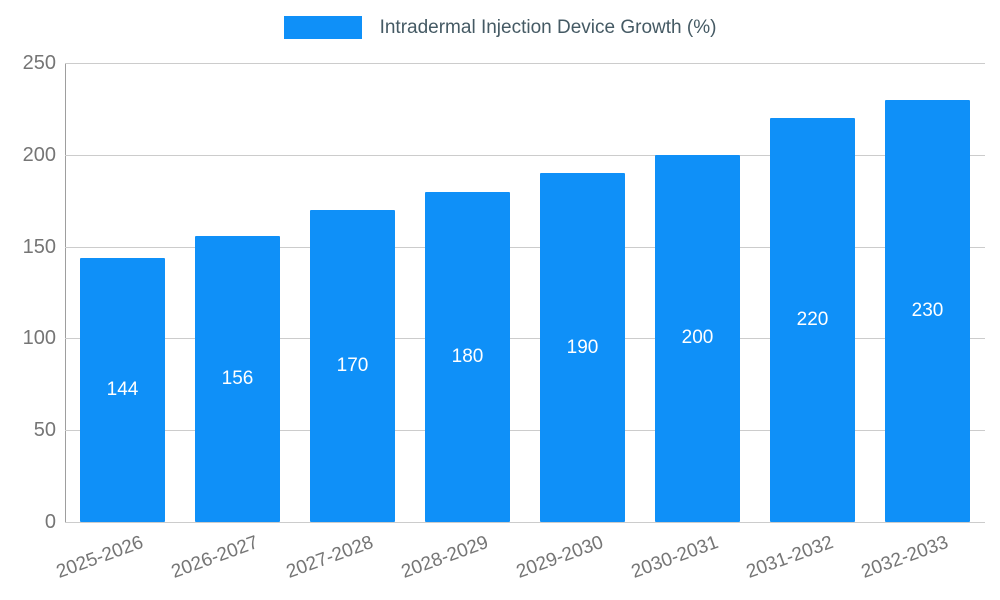 This screenshot has height=600, width=1000. Describe the element at coordinates (39, 338) in the screenshot. I see `y-tick-label: 100` at that location.